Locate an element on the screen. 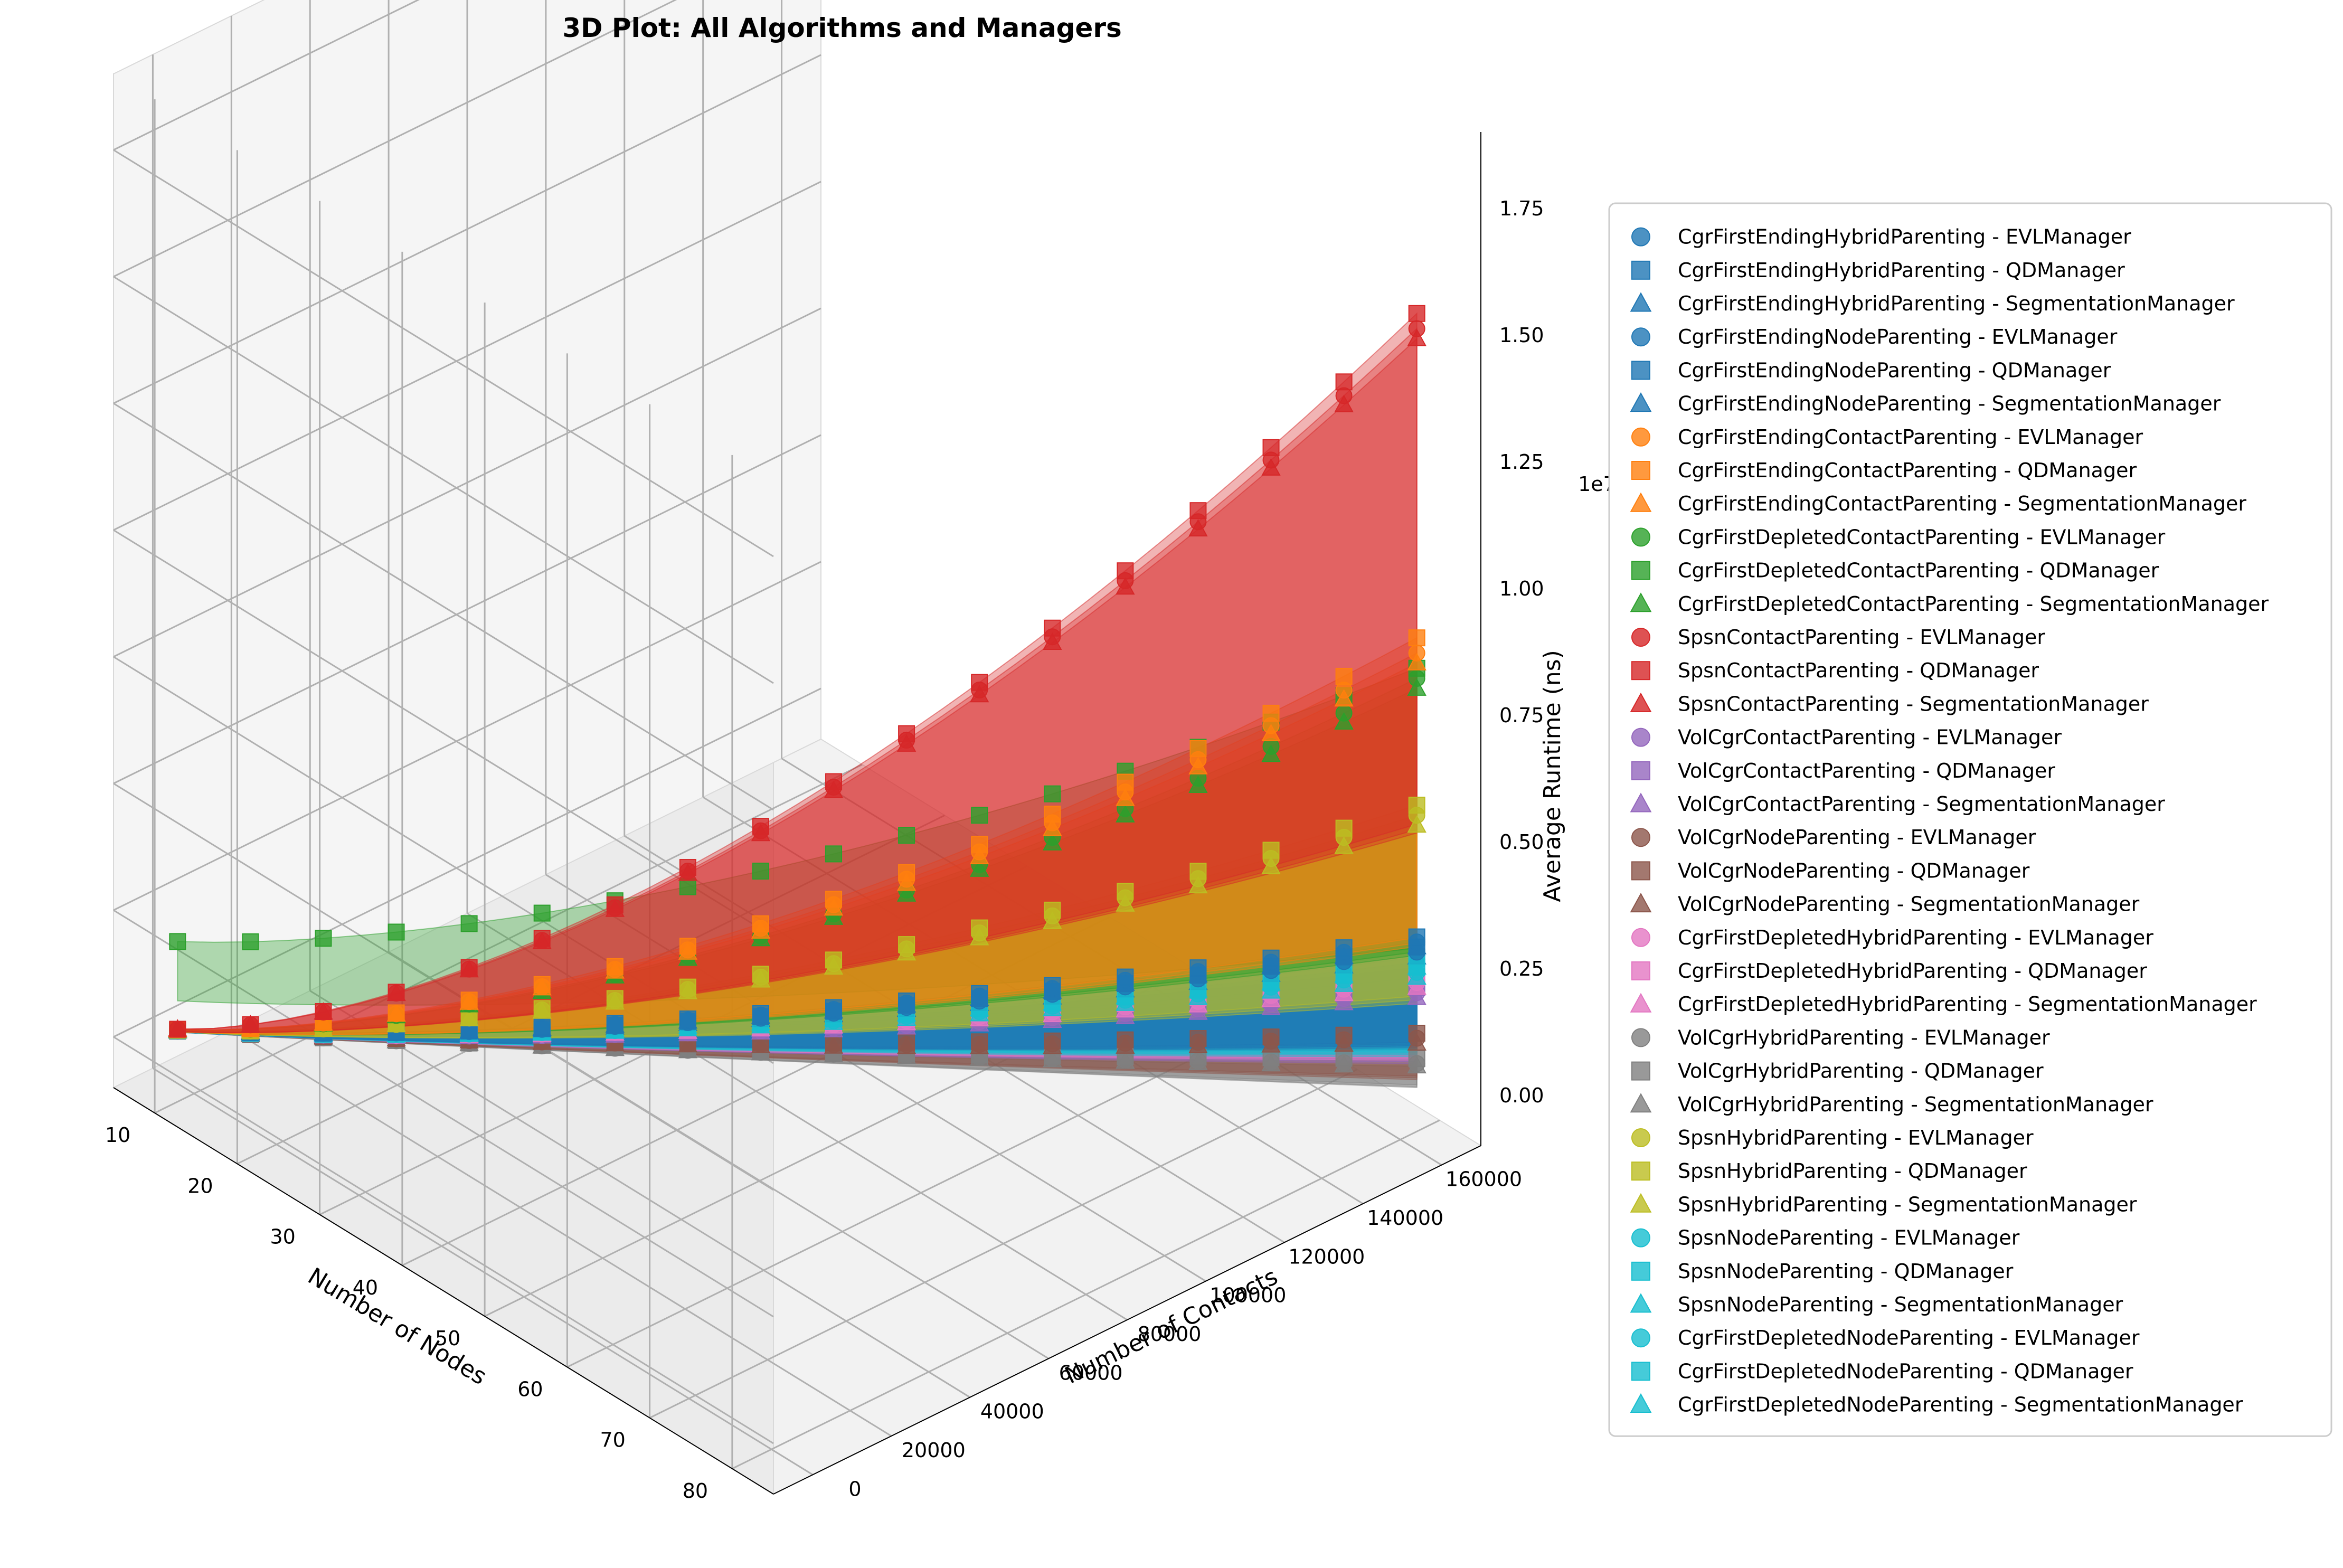 The height and width of the screenshot is (1568, 2343). z-tick-label: 0.75 is located at coordinates (1521, 716).